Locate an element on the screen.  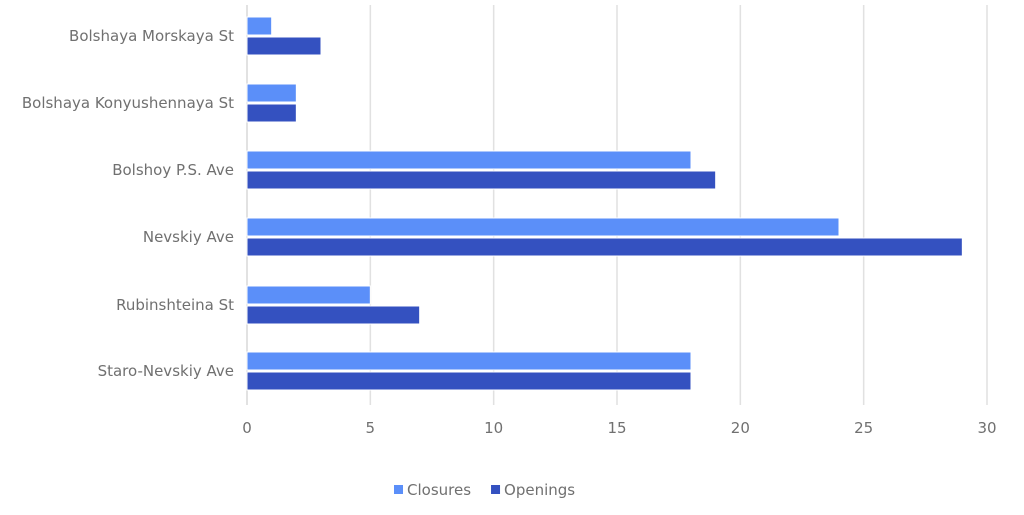
legend-swatch-openings is located at coordinates (496, 489).